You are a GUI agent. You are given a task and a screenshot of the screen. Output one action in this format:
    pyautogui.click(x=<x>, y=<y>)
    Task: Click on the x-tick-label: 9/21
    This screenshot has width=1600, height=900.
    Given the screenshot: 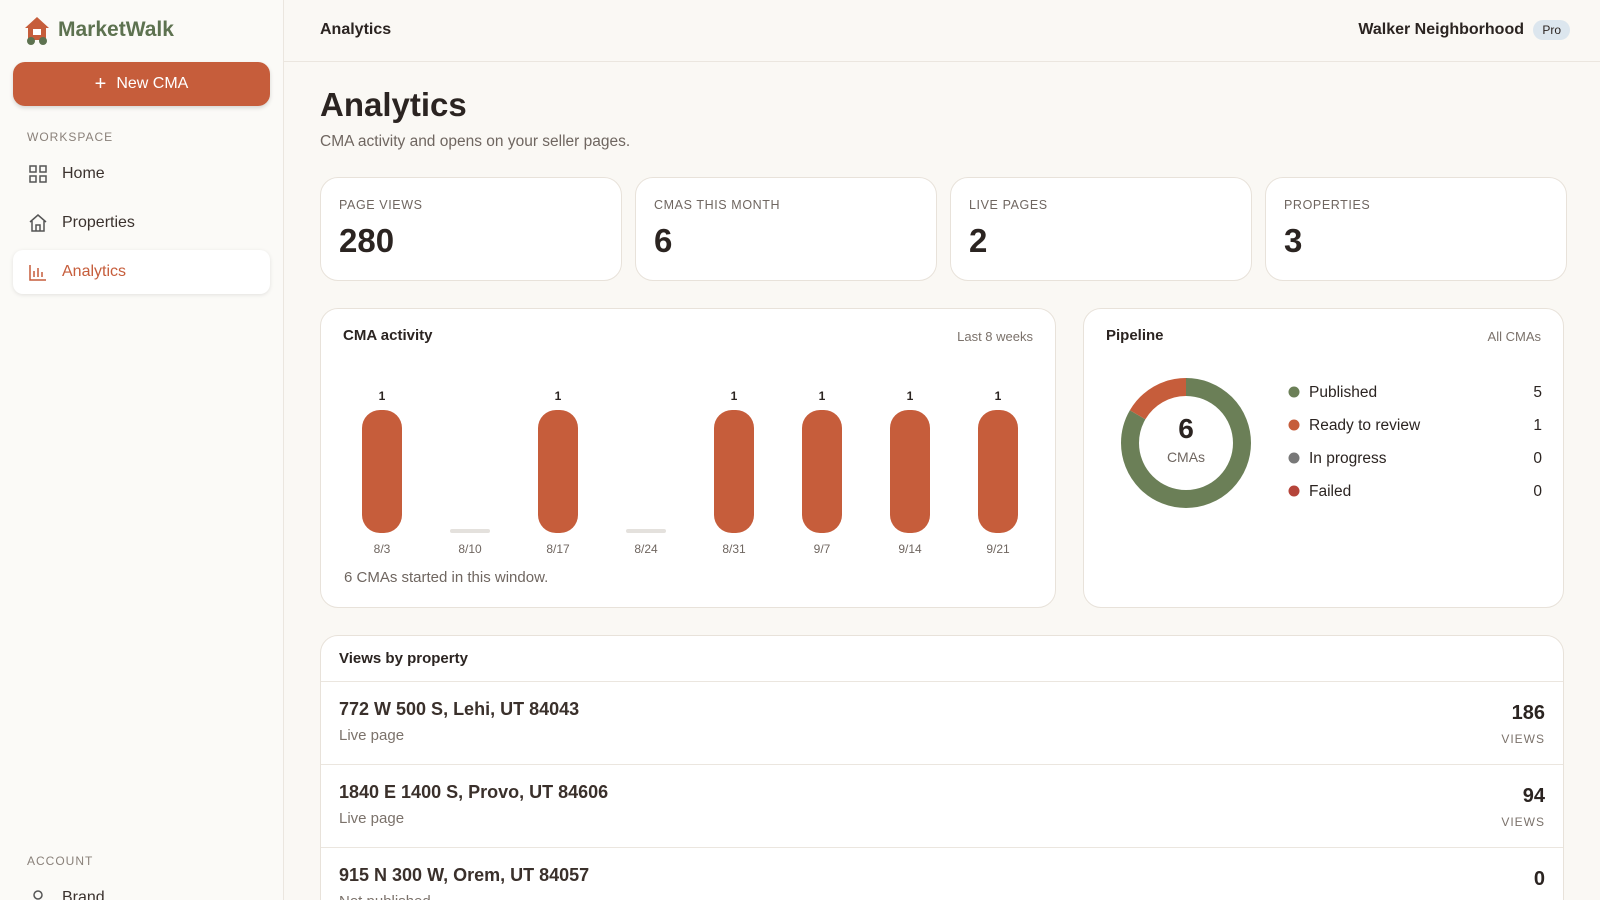 What is the action you would take?
    pyautogui.click(x=998, y=549)
    